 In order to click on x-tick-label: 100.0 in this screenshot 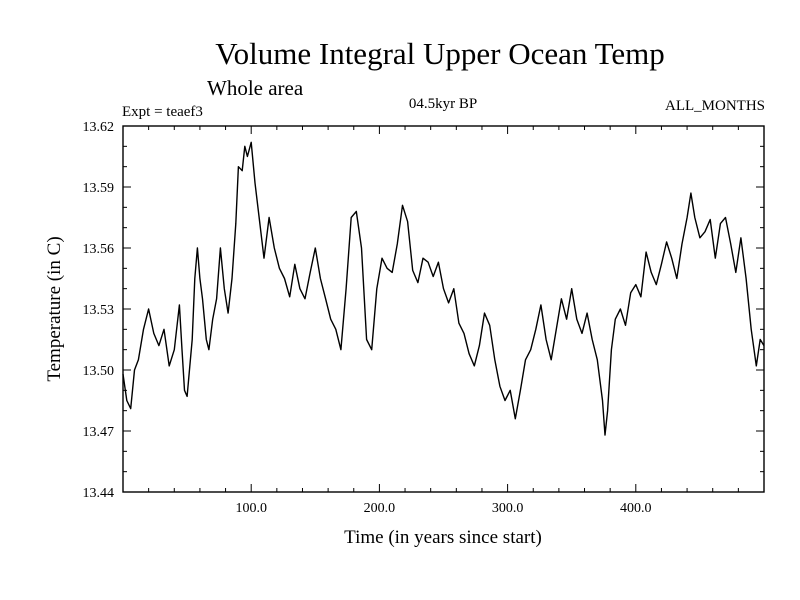, I will do `click(251, 508)`.